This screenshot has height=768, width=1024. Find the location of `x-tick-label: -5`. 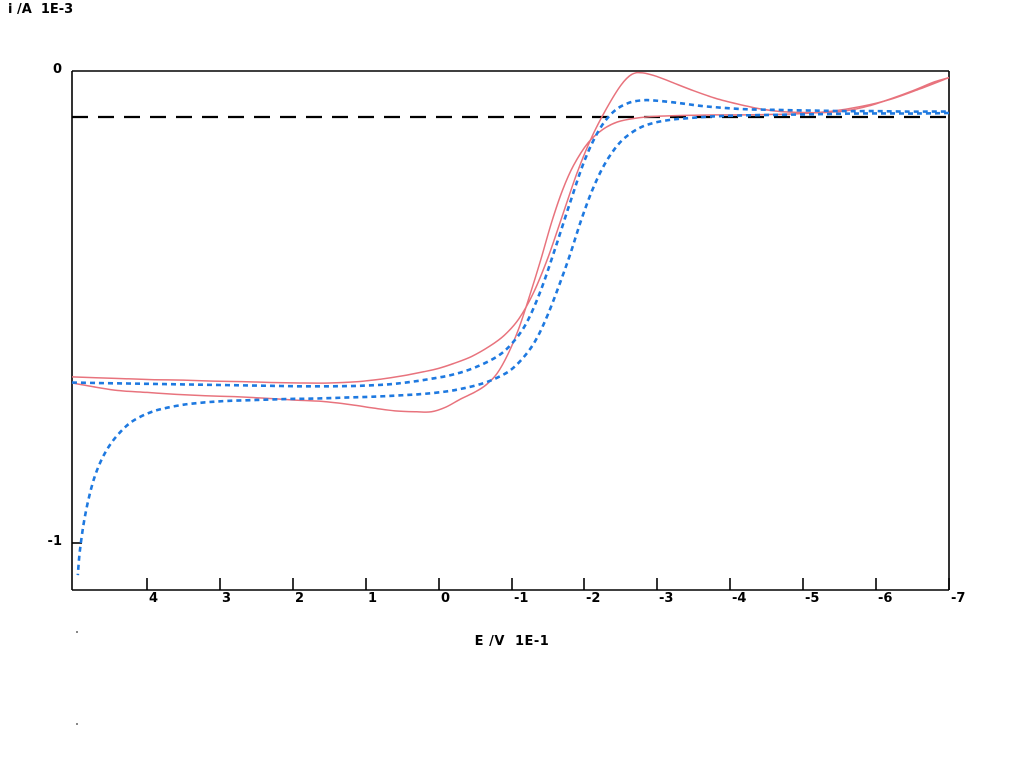

x-tick-label: -5 is located at coordinates (812, 598).